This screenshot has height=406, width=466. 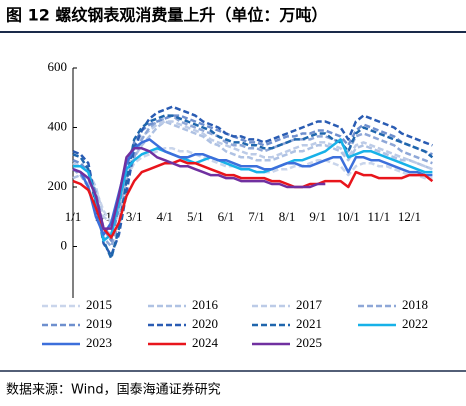 I want to click on legend-label: 2019, so click(x=99, y=323).